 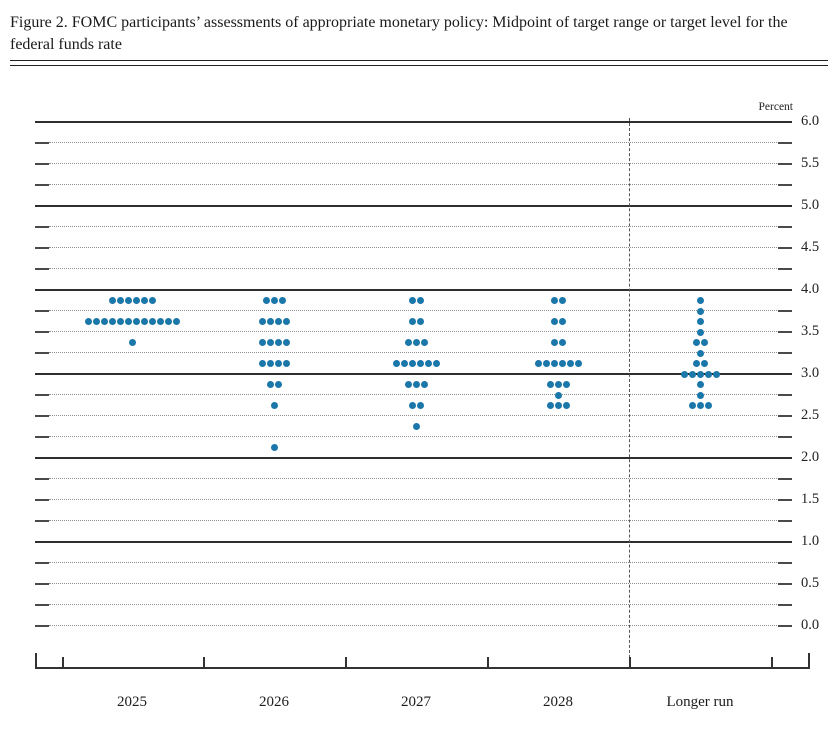 What do you see at coordinates (416, 702) in the screenshot?
I see `x-category-label: 2027` at bounding box center [416, 702].